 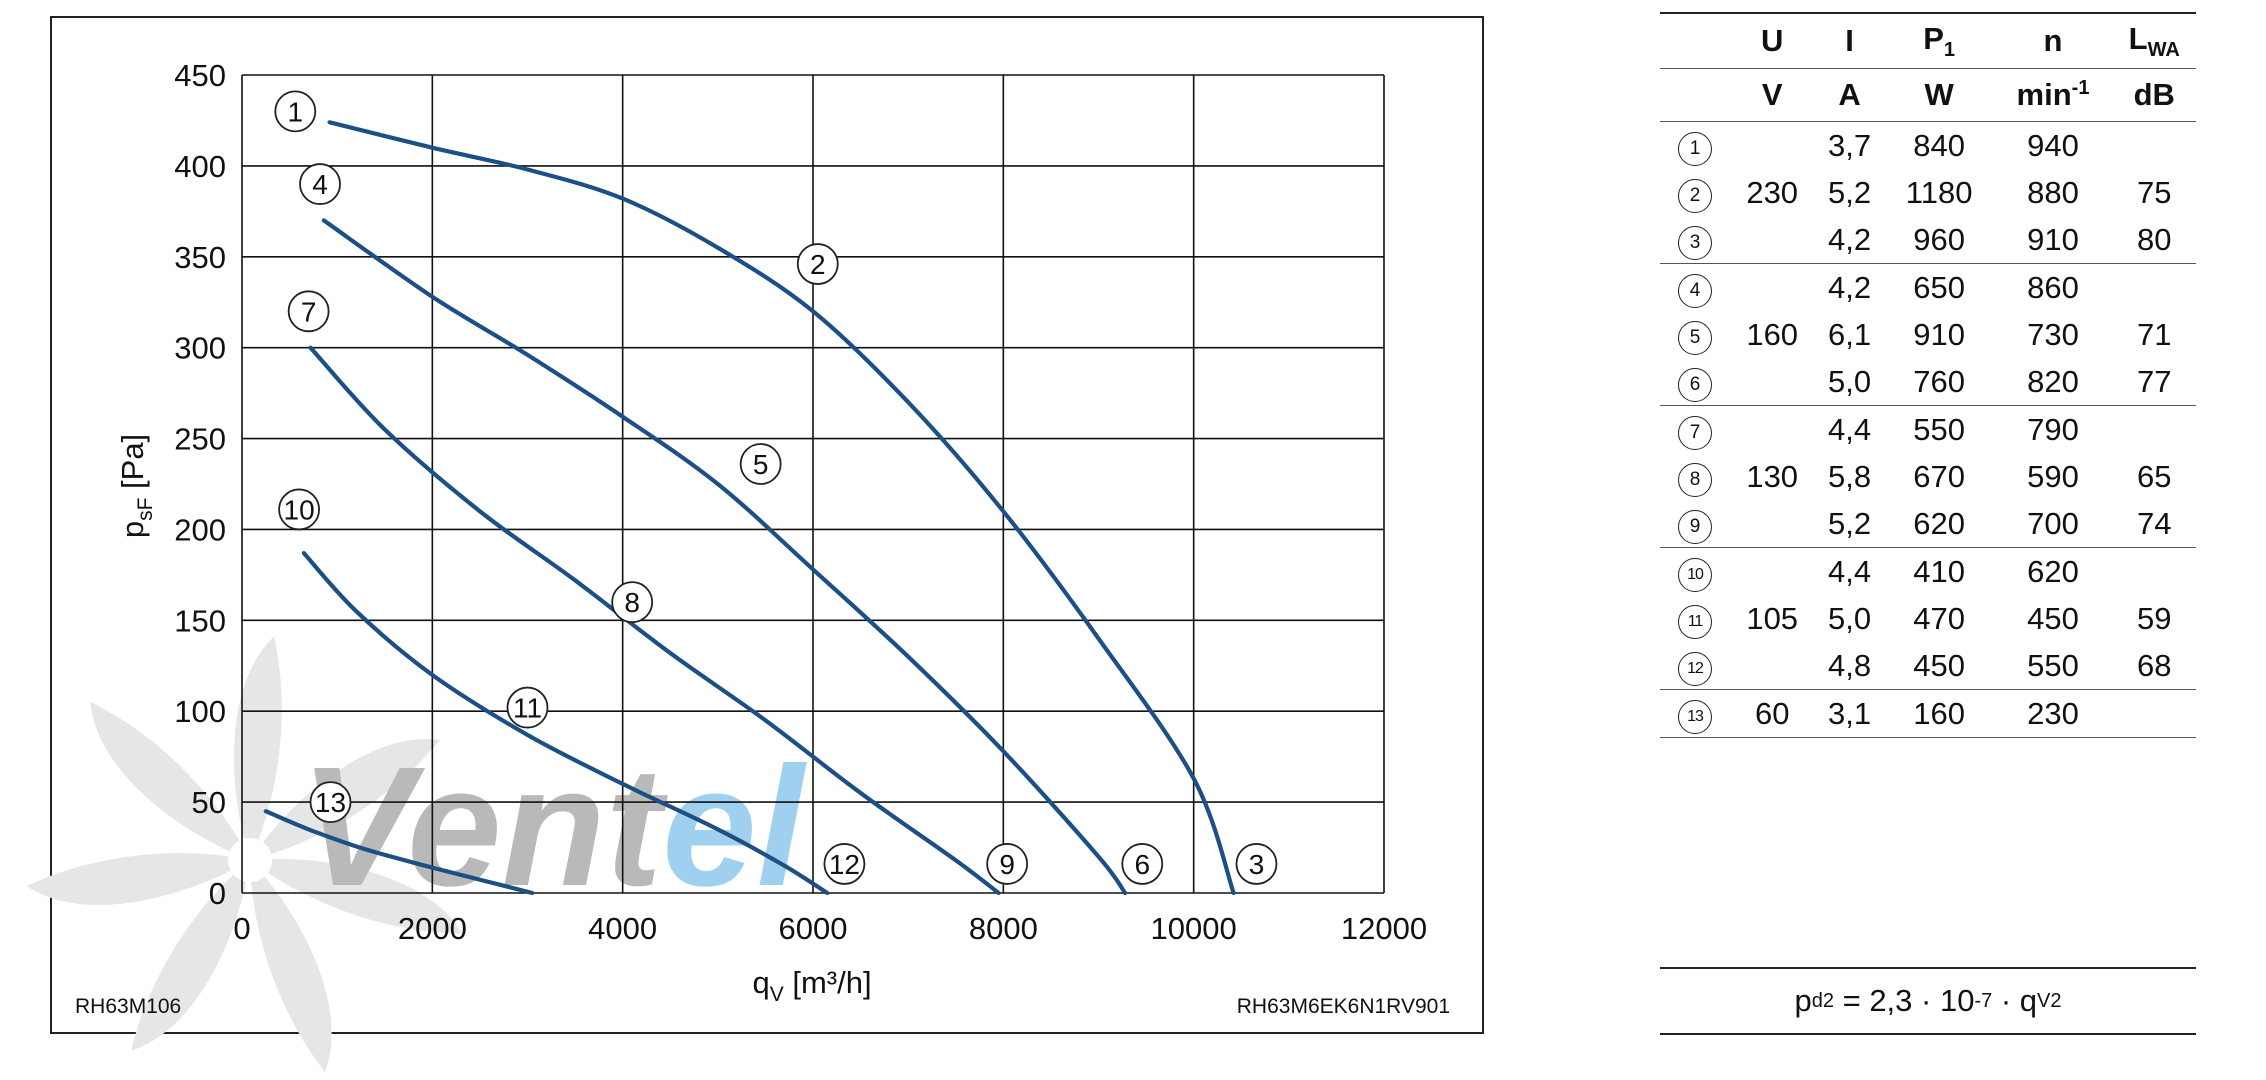 I want to click on table-row: 3 4,2 960 910 80, so click(x=1928, y=240).